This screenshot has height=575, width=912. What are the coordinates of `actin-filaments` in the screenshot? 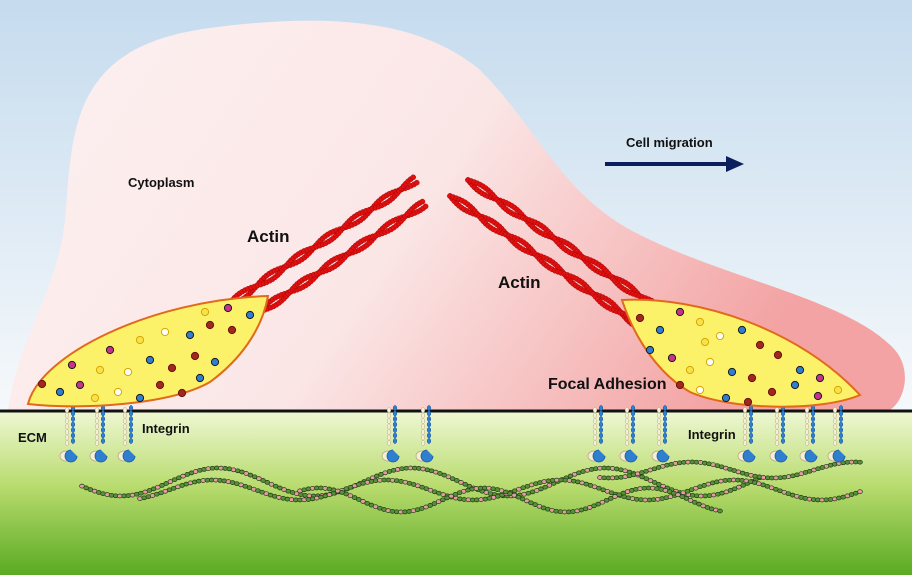 It's located at (440, 253).